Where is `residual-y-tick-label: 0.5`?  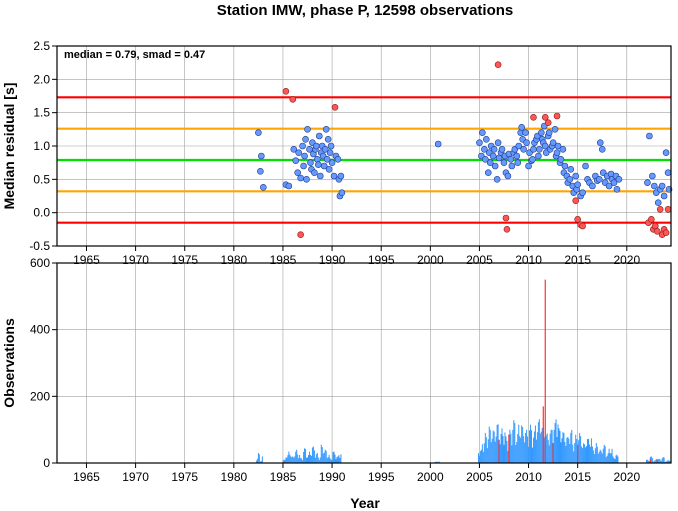 residual-y-tick-label: 0.5 is located at coordinates (41, 179).